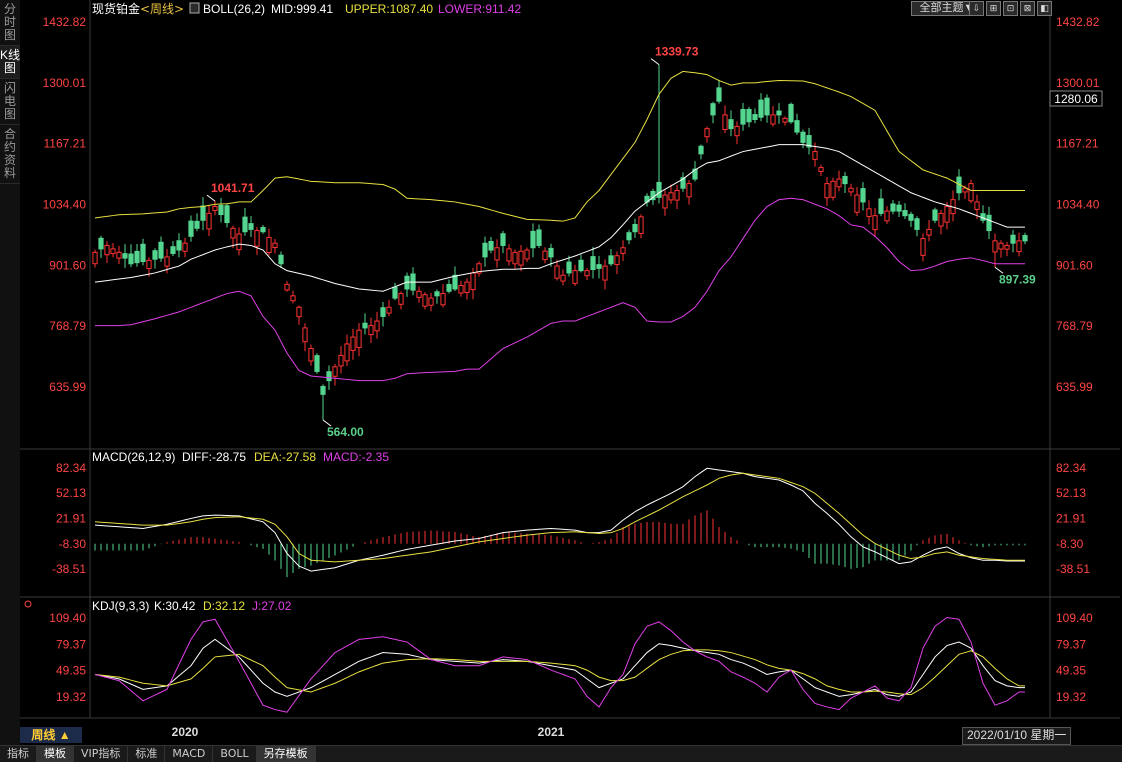  What do you see at coordinates (28, 604) in the screenshot?
I see `settings-dot-icon` at bounding box center [28, 604].